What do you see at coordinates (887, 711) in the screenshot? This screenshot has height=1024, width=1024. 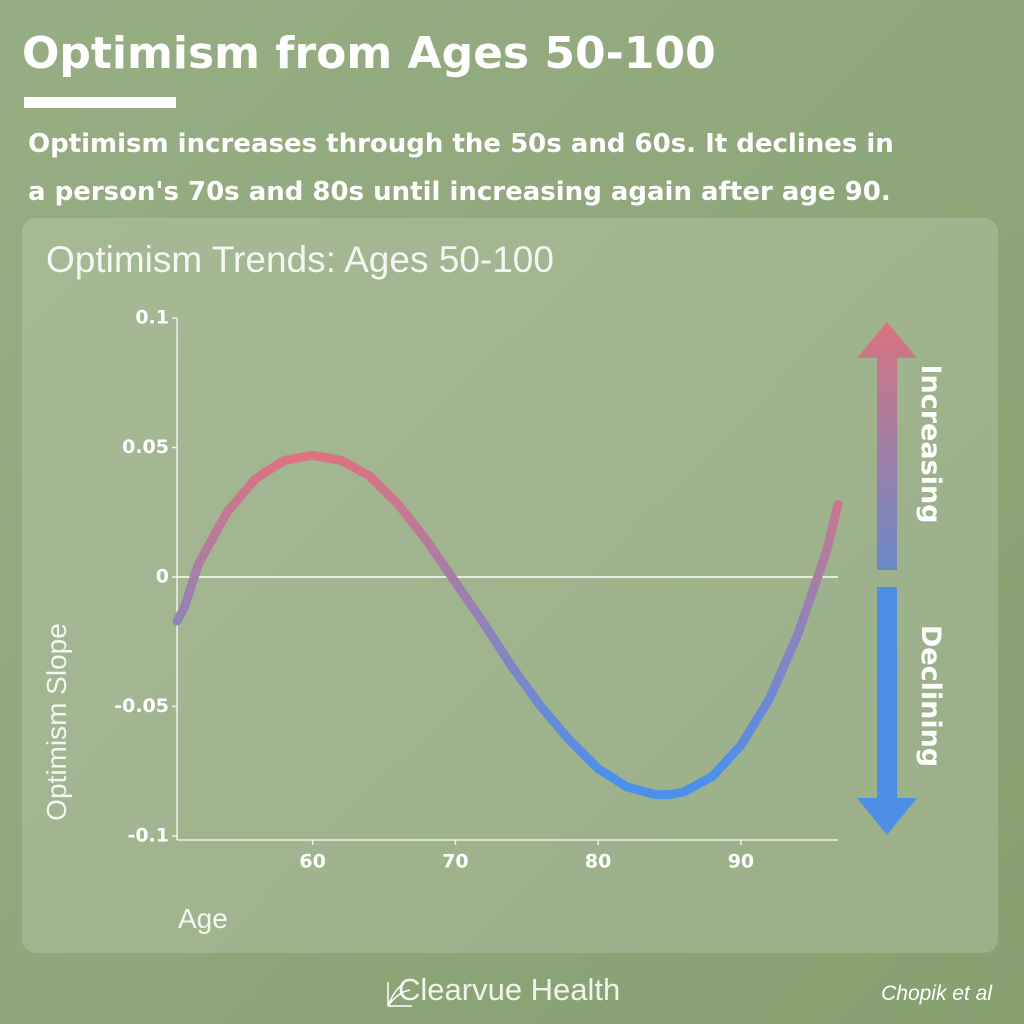 I see `declining-arrow` at bounding box center [887, 711].